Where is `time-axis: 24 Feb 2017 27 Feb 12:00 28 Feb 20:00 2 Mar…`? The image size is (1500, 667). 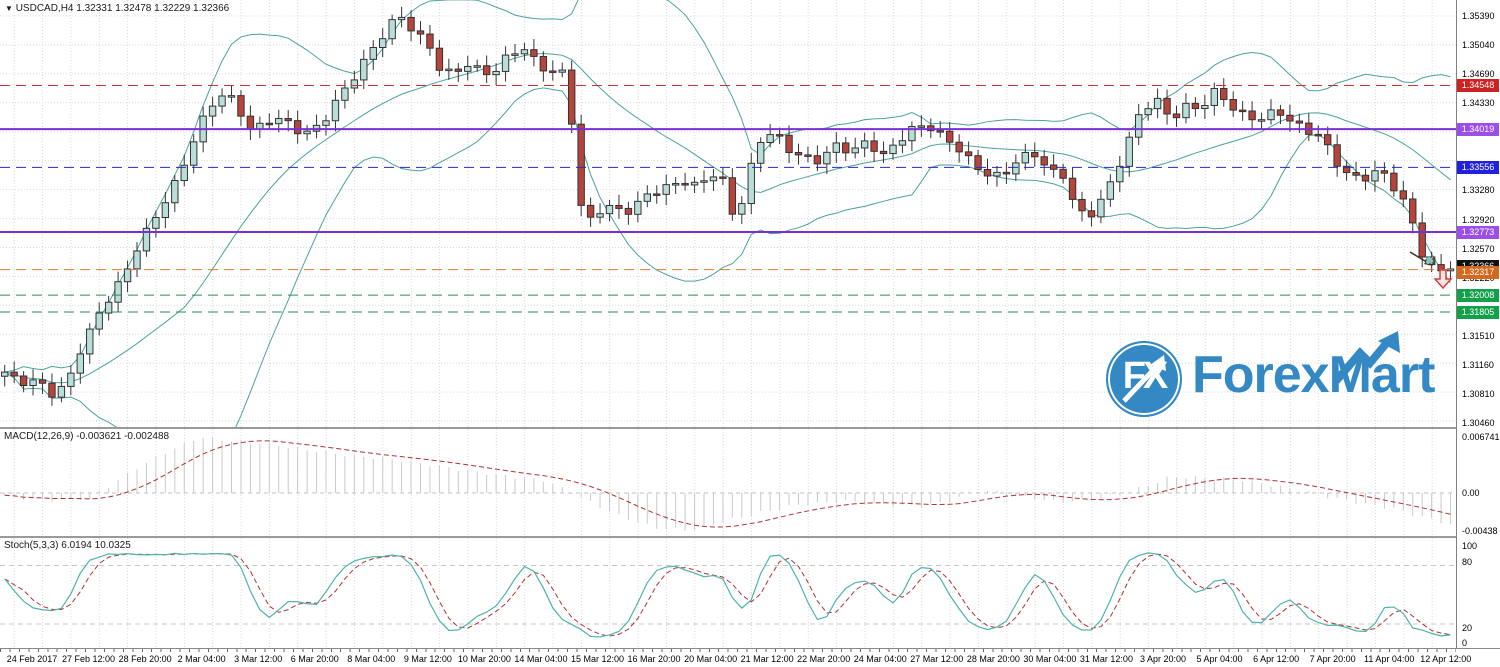
time-axis: 24 Feb 2017 27 Feb 12:00 28 Feb 20:00 2 Mar… is located at coordinates (750, 657).